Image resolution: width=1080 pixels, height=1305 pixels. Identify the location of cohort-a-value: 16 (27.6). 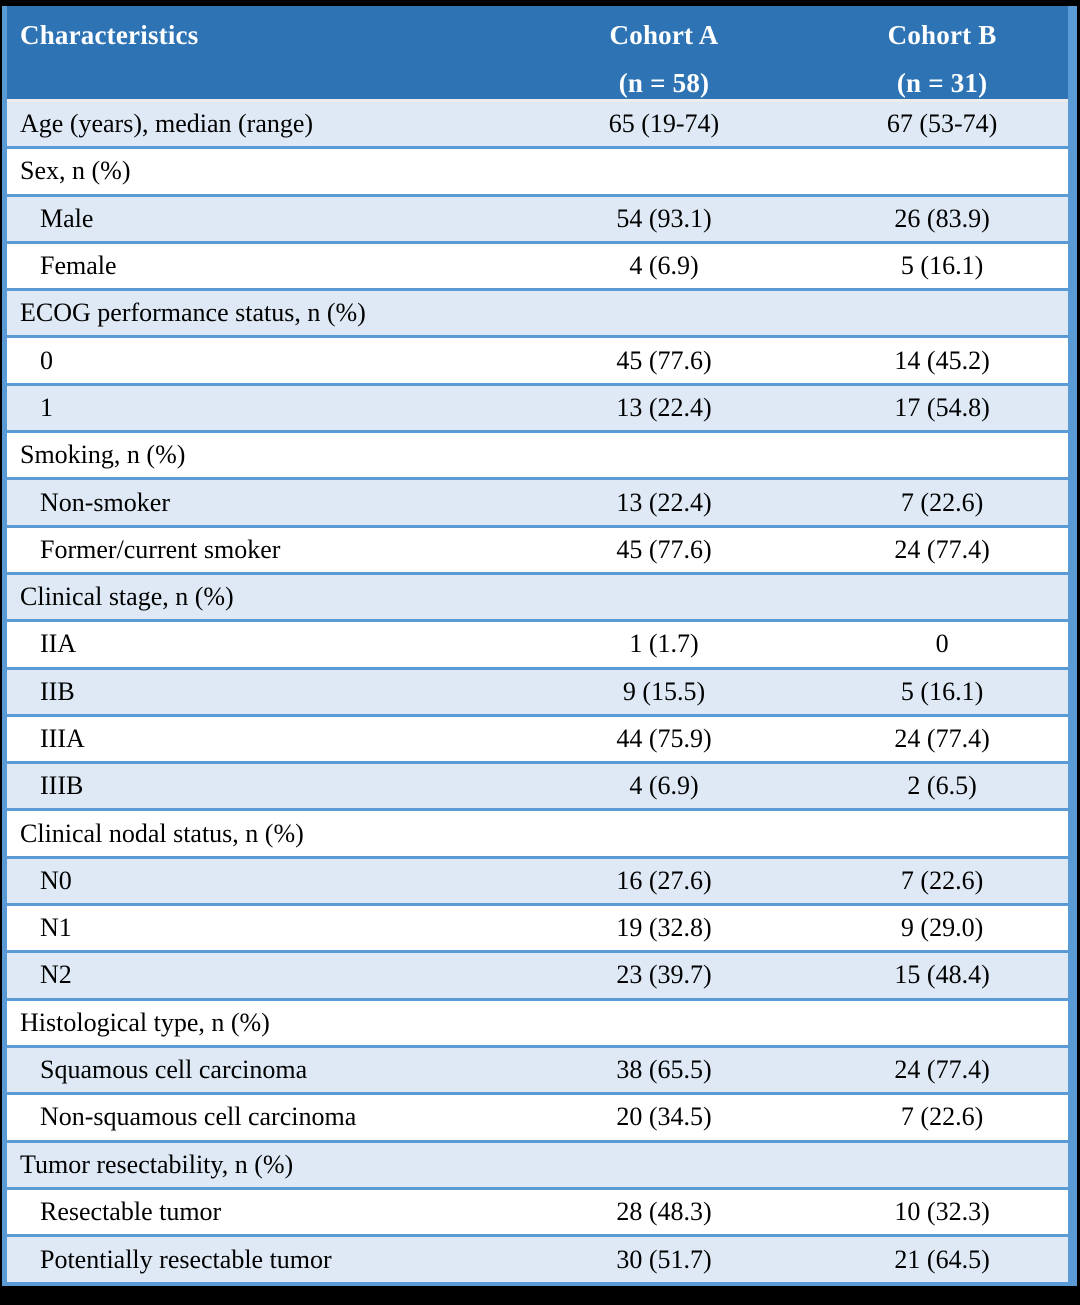
(664, 880).